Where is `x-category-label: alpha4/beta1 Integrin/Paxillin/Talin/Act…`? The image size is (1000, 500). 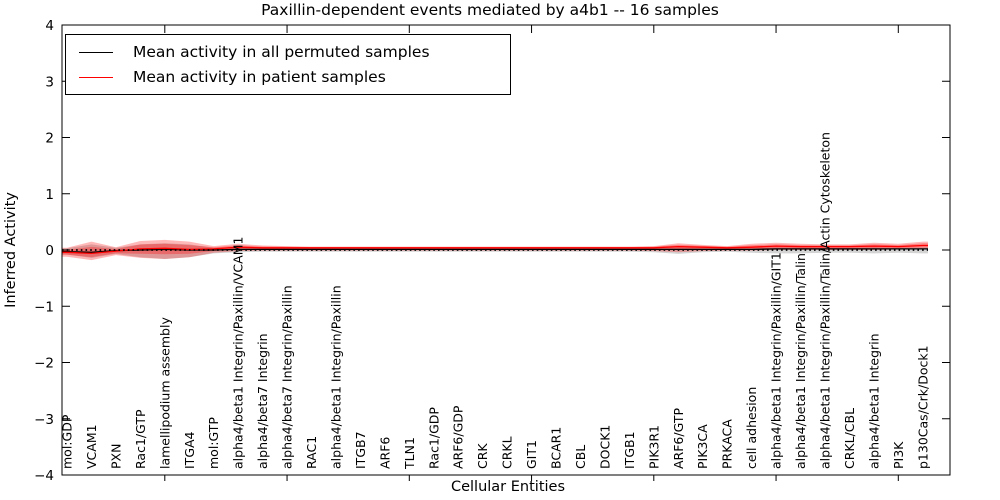 x-category-label: alpha4/beta1 Integrin/Paxillin/Talin/Act… is located at coordinates (824, 300).